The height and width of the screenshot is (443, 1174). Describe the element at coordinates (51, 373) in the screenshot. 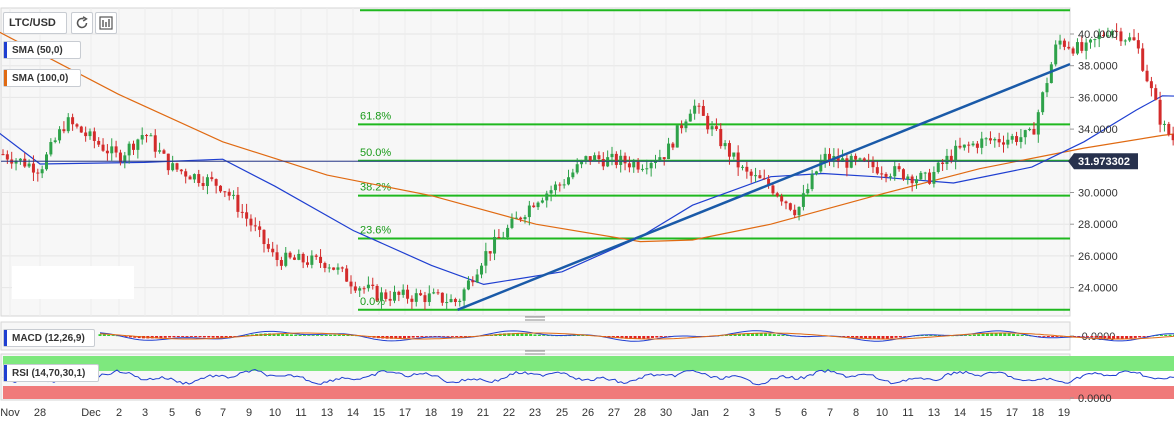

I see `rsi-legend: RSI (14,70,30,1)` at that location.